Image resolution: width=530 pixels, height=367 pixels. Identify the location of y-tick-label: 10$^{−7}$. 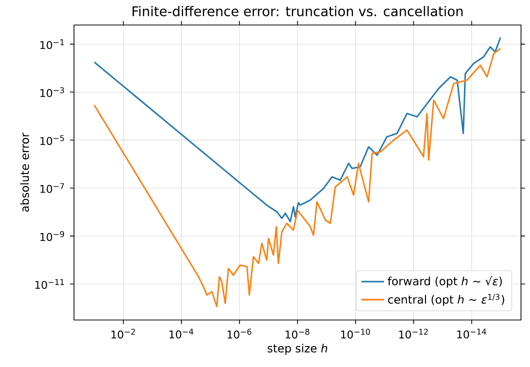
(52, 188).